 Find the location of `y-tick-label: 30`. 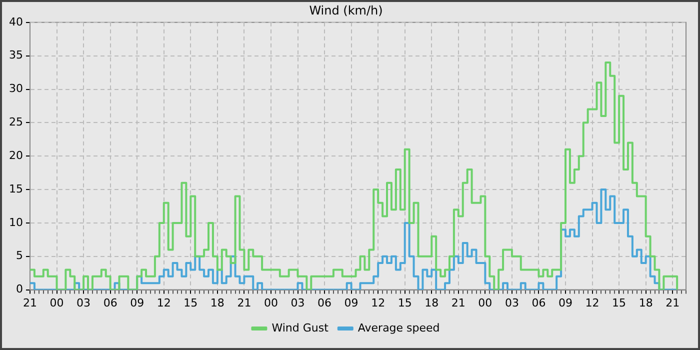

y-tick-label: 30 is located at coordinates (15, 89).